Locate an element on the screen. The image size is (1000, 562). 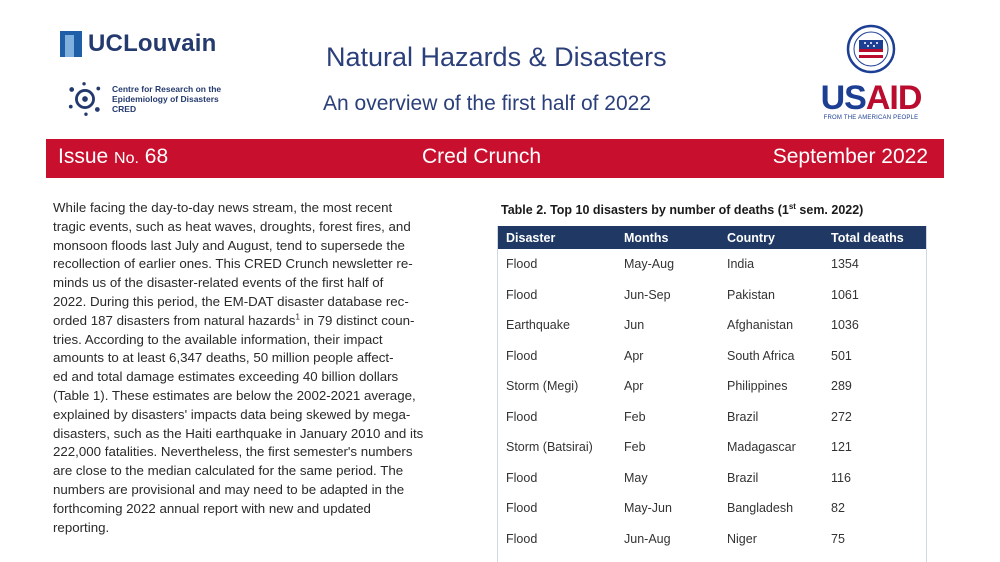
table-row: Storm (Batsirai) Feb Madagascar 121 is located at coordinates (712, 447).